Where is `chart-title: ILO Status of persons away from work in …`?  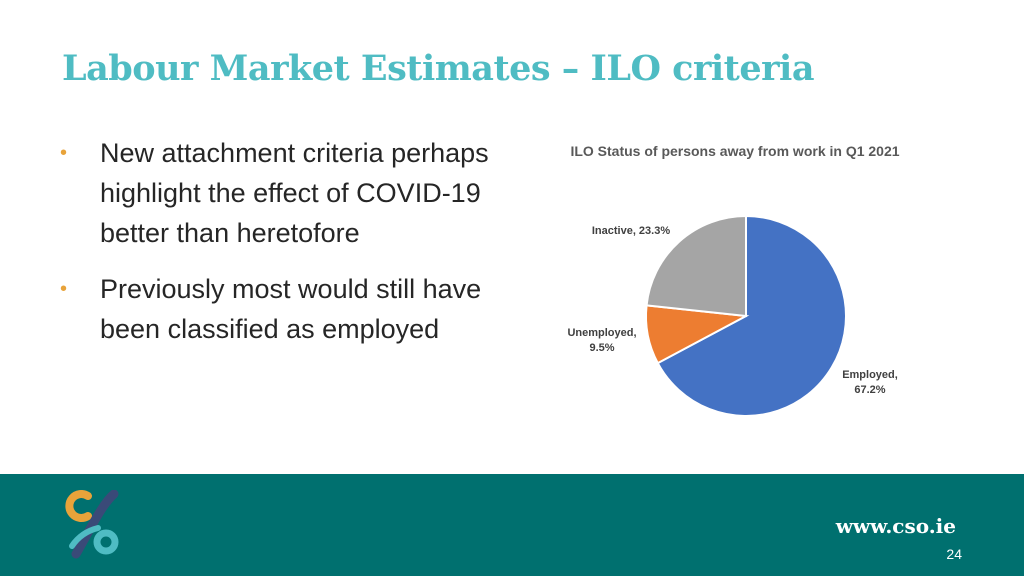
chart-title: ILO Status of persons away from work in … is located at coordinates (735, 151).